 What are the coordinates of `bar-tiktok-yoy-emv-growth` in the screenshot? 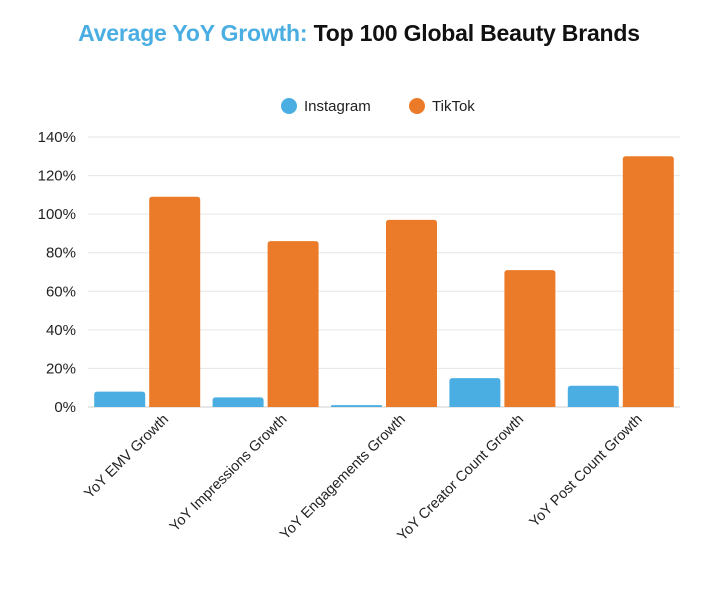 It's located at (175, 301).